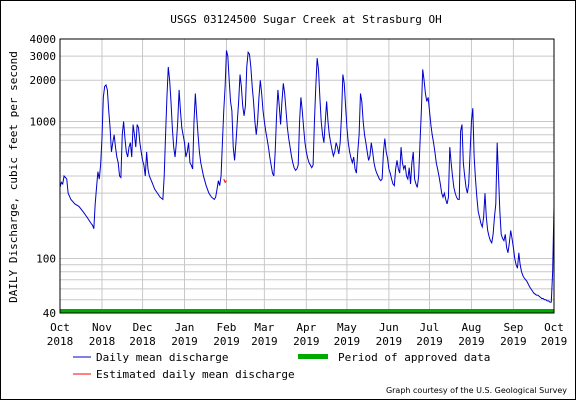  Describe the element at coordinates (554, 334) in the screenshot. I see `x-tick-label: Oct 2019` at that location.